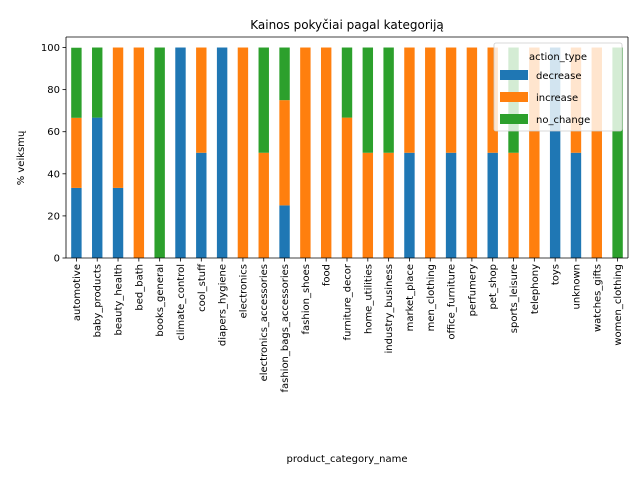 The width and height of the screenshot is (640, 480). Describe the element at coordinates (514, 75) in the screenshot. I see `legend-swatch-decrease` at that location.